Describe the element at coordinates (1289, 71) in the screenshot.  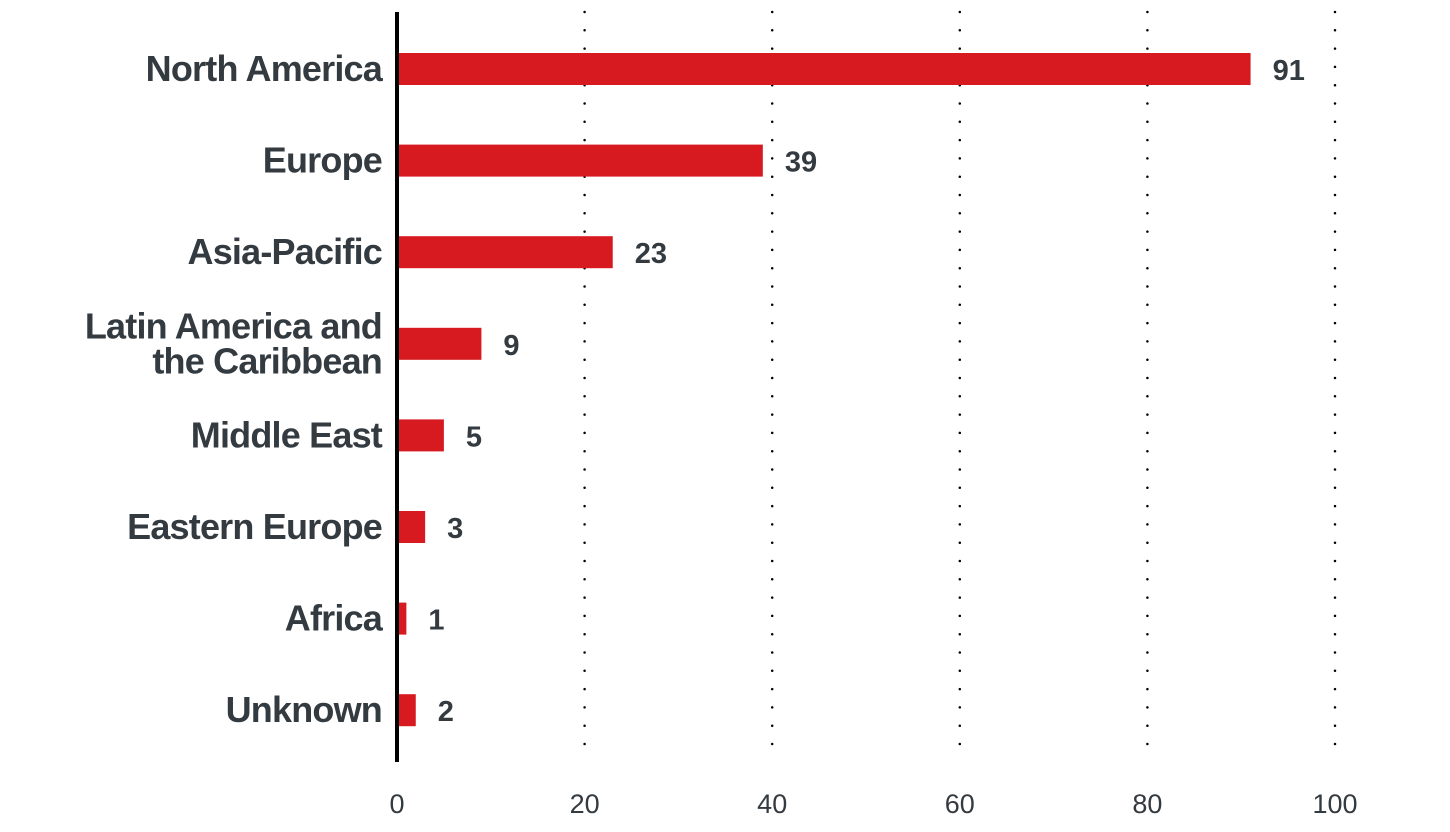
I see `value-label-0: 91` at that location.